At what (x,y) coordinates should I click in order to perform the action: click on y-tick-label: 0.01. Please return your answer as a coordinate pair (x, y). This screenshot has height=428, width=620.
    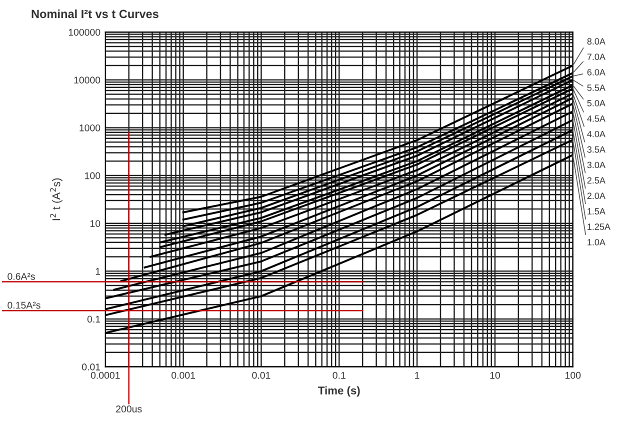
    Looking at the image, I should click on (91, 367).